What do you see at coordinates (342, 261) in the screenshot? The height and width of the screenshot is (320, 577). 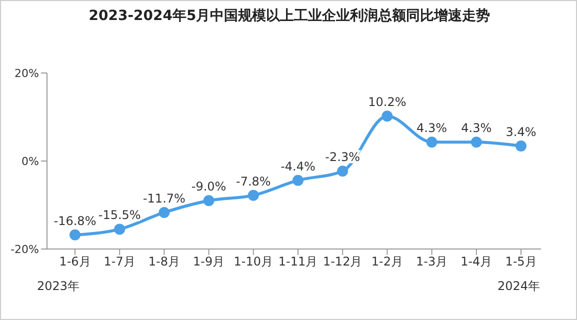 I see `x-tick-label: 1-12月` at bounding box center [342, 261].